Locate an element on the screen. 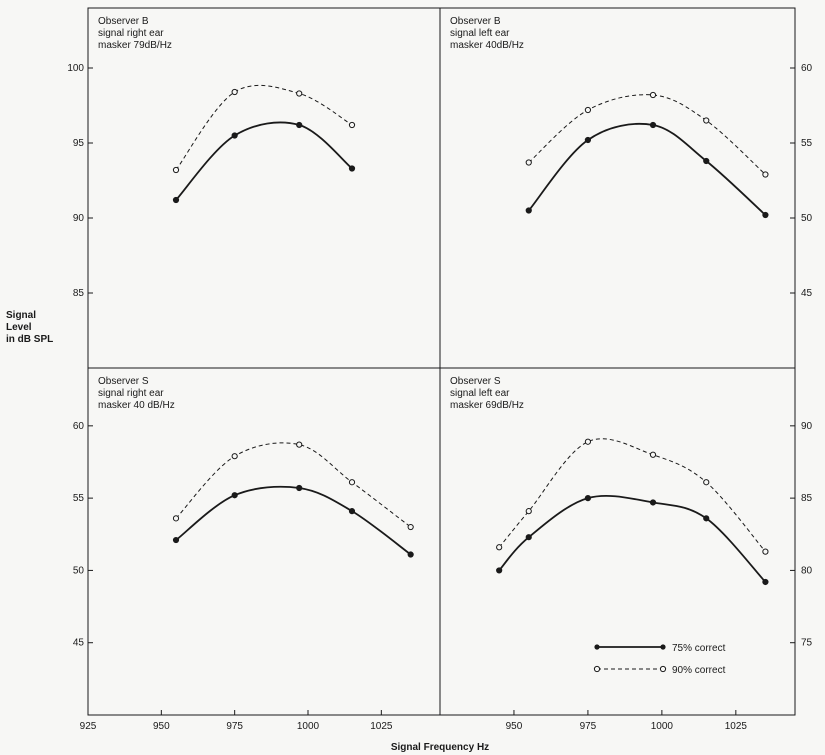  y-axis-title: Signal Level in dB SPL is located at coordinates (29, 327).